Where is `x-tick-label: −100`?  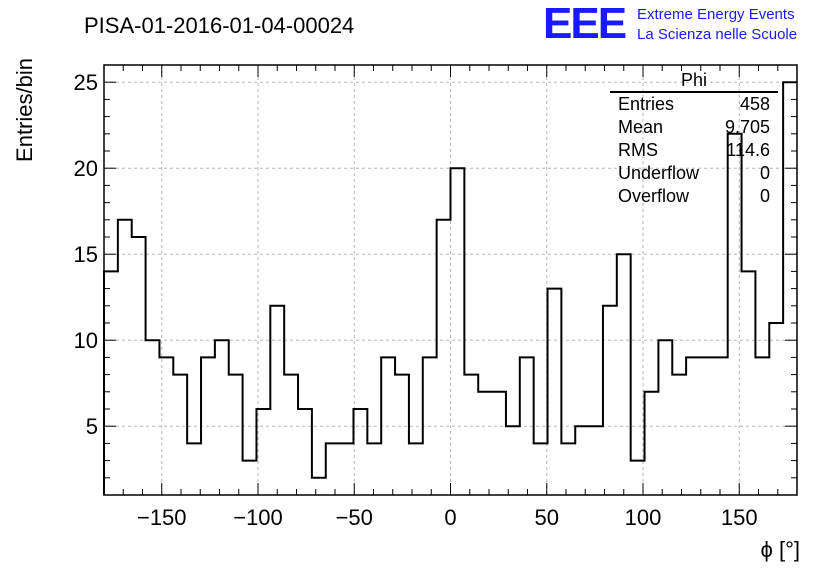 x-tick-label: −100 is located at coordinates (258, 517).